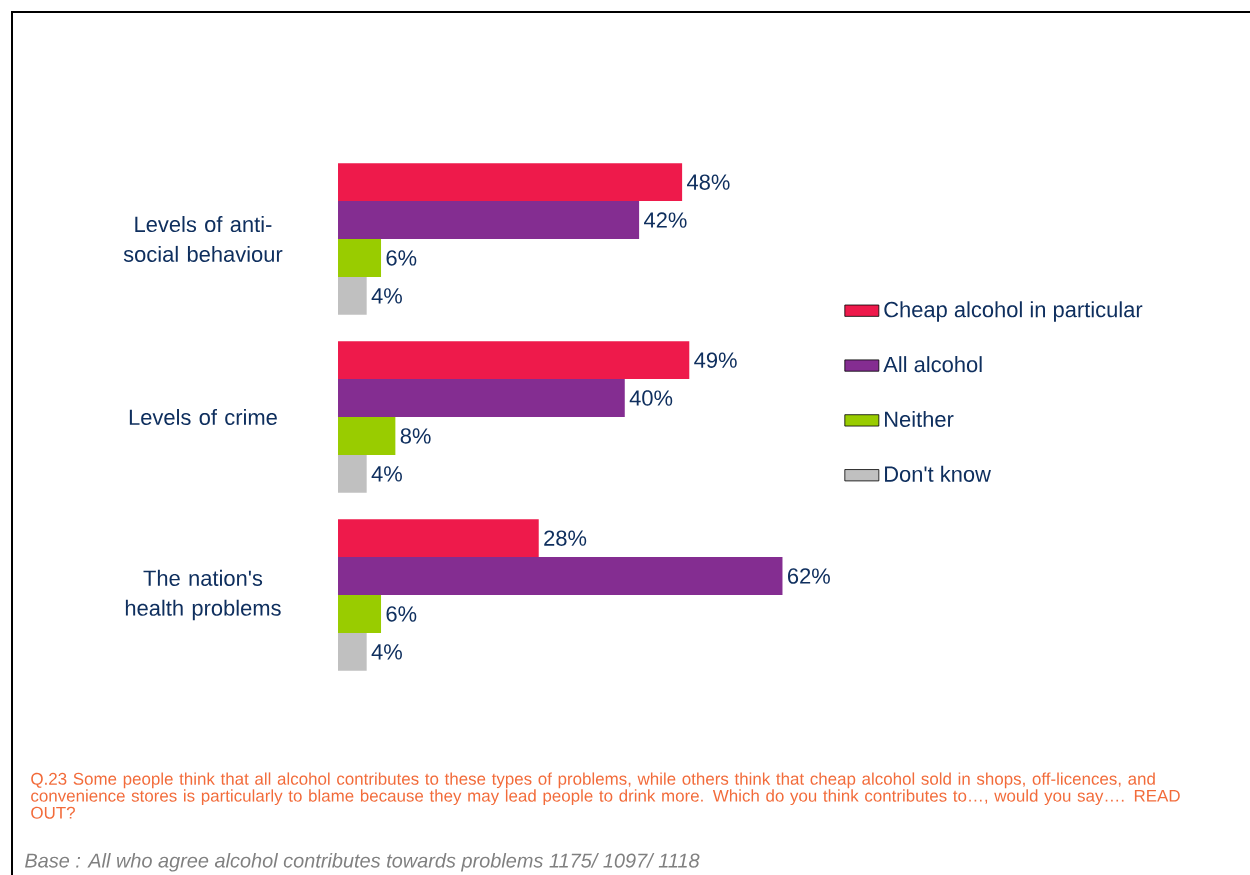  Describe the element at coordinates (605, 795) in the screenshot. I see `text: Q.23 Some people think that all alcohol contributes to these types of problems, while others think that cheap alcohol sold in shops, off-licences, and convenience stores is particularly to blame because they may lead people to drink more. Which do you think contributes to…, would you say…. READ OUT?` at that location.